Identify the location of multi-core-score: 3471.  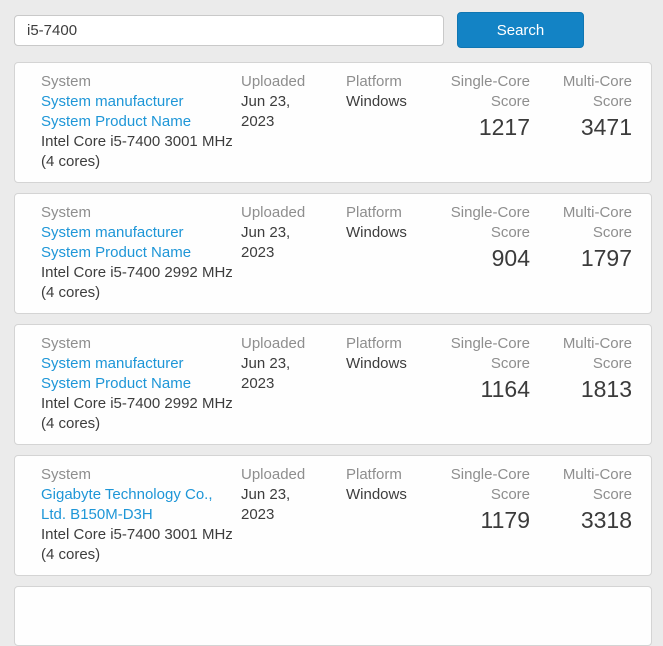
(606, 127).